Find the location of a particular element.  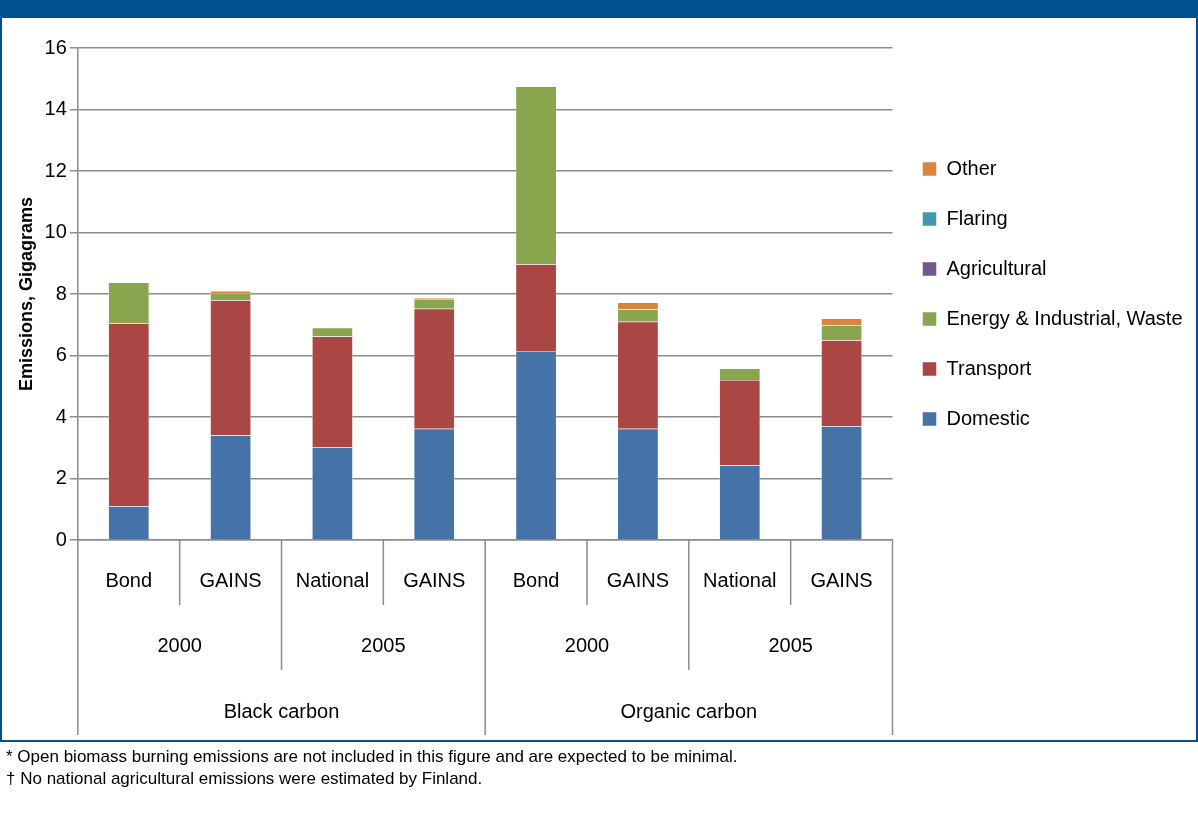

legend-label: Domestic is located at coordinates (988, 417).